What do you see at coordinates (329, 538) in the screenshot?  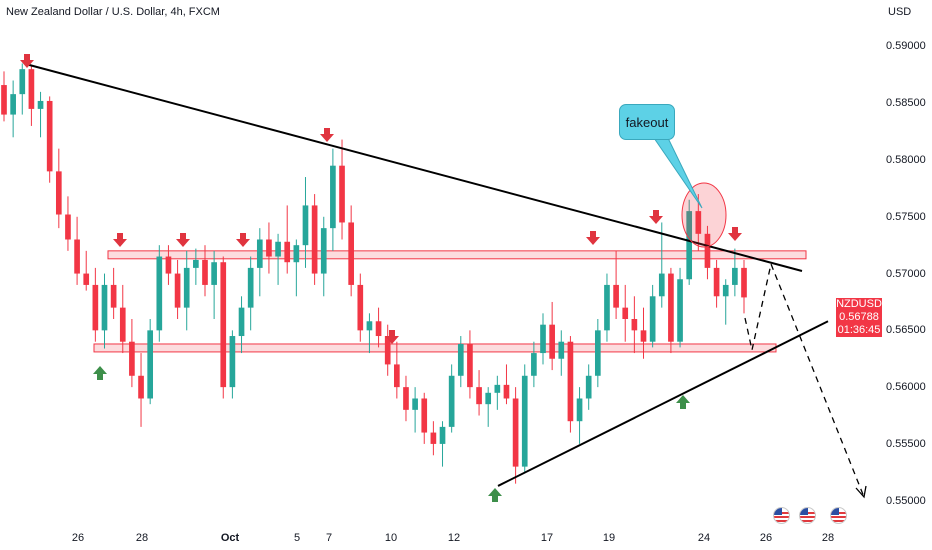 I see `x-tick-label: 7` at bounding box center [329, 538].